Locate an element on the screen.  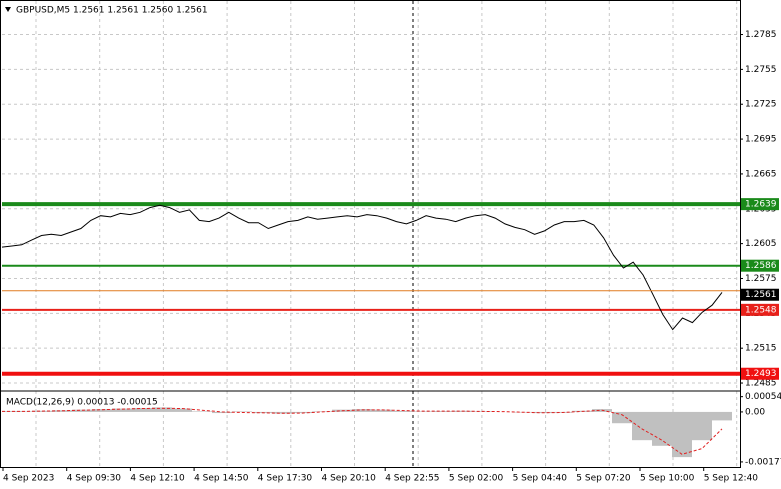
x-tick-label: 5 Sep 12:40 is located at coordinates (731, 479).